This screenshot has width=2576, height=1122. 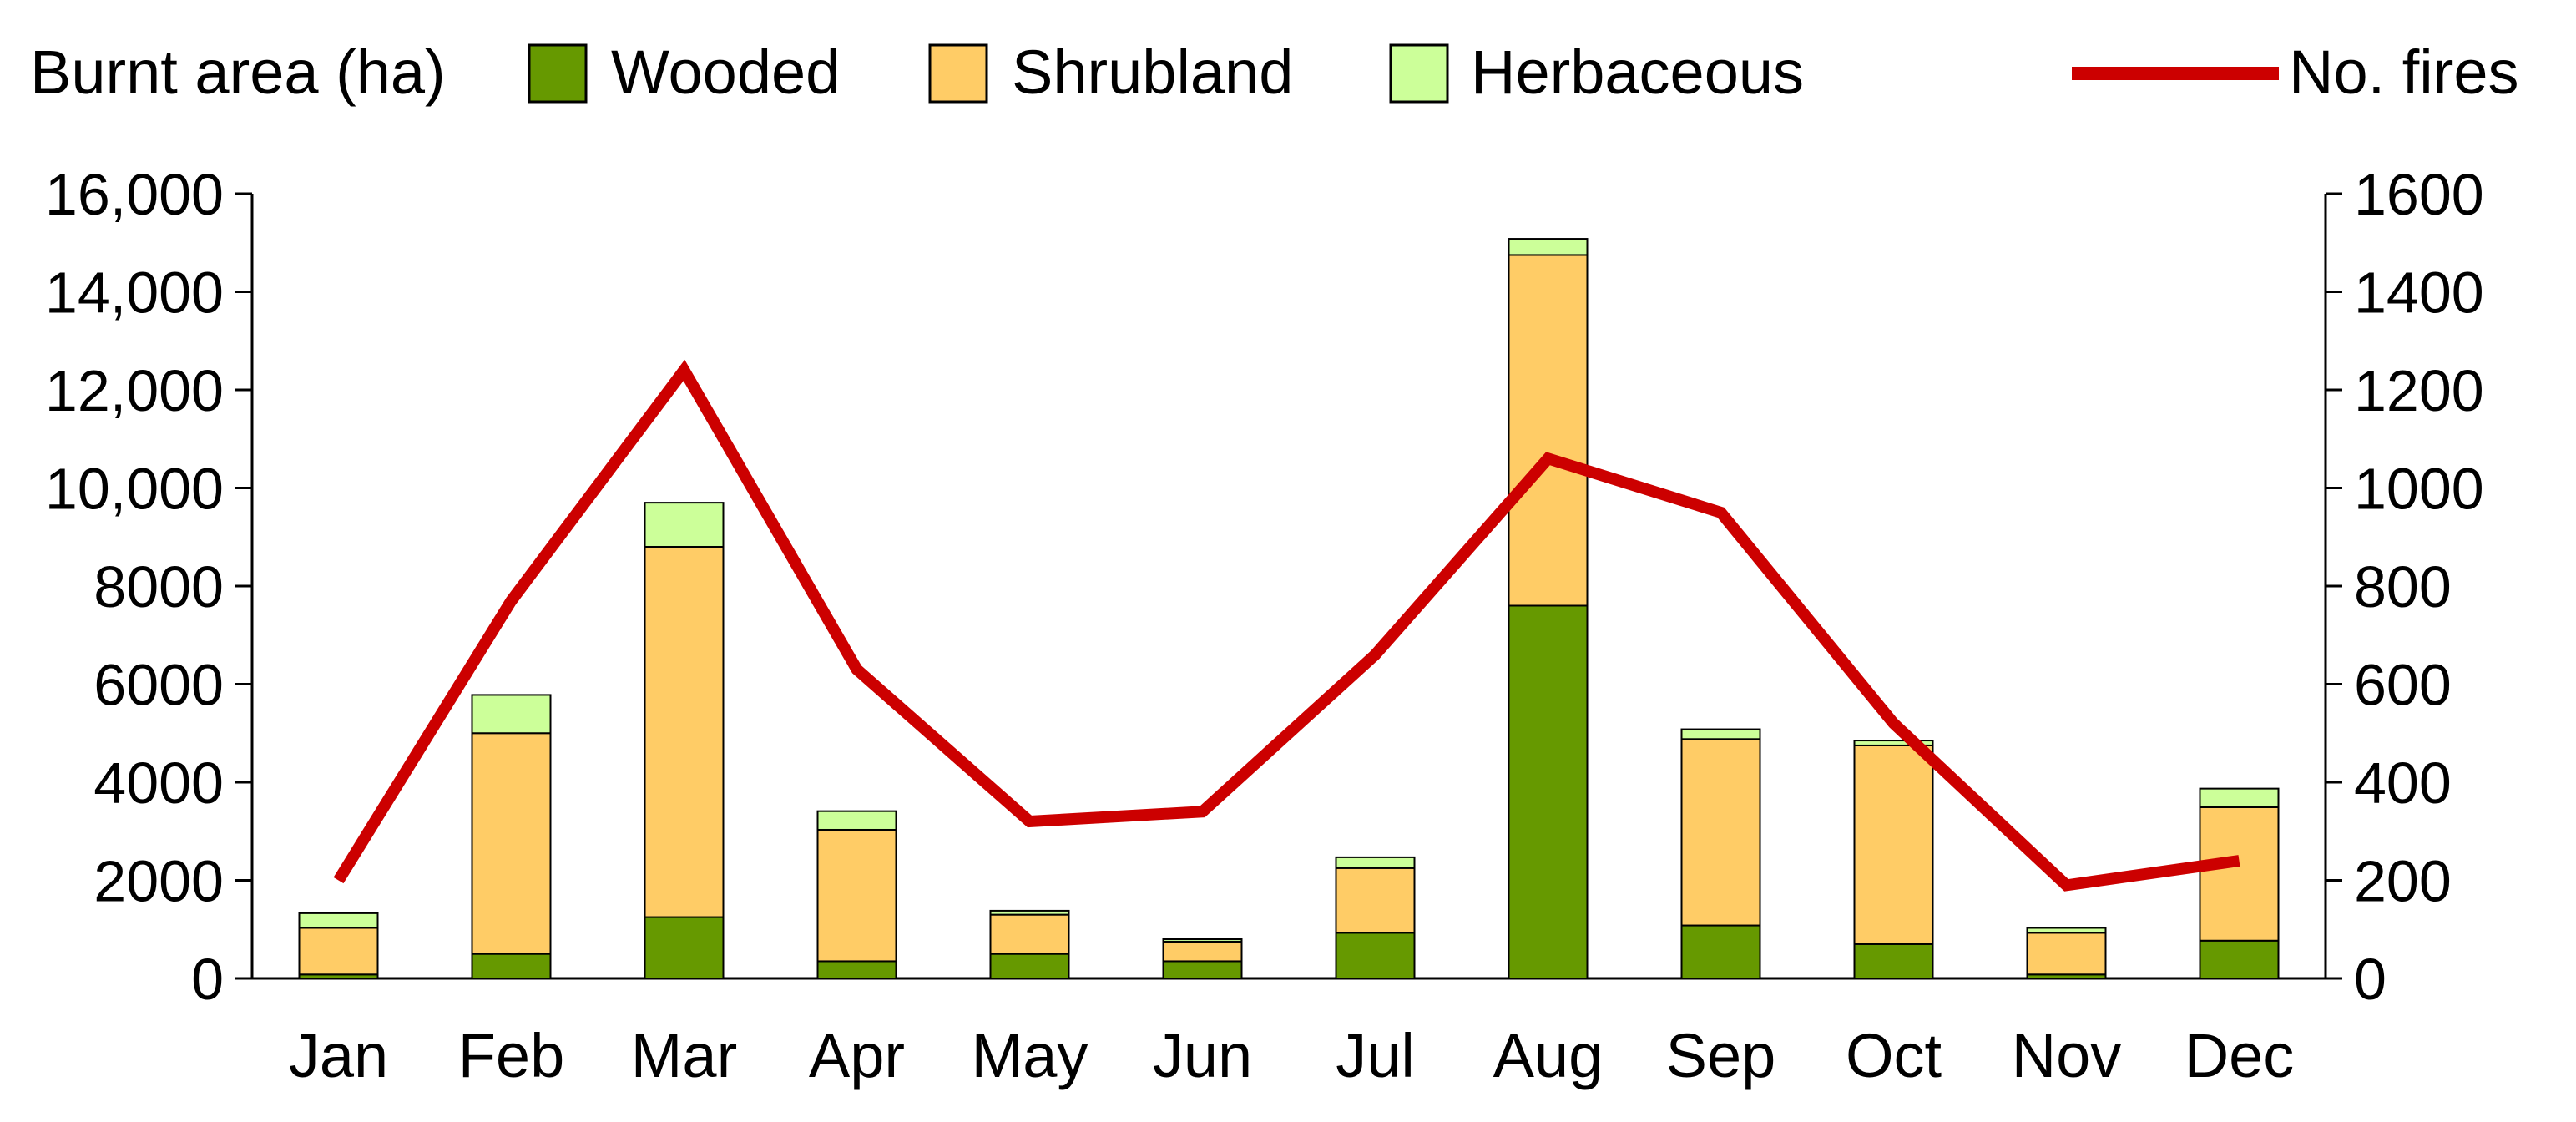 What do you see at coordinates (134, 489) in the screenshot?
I see `left-tick-label: 10,000` at bounding box center [134, 489].